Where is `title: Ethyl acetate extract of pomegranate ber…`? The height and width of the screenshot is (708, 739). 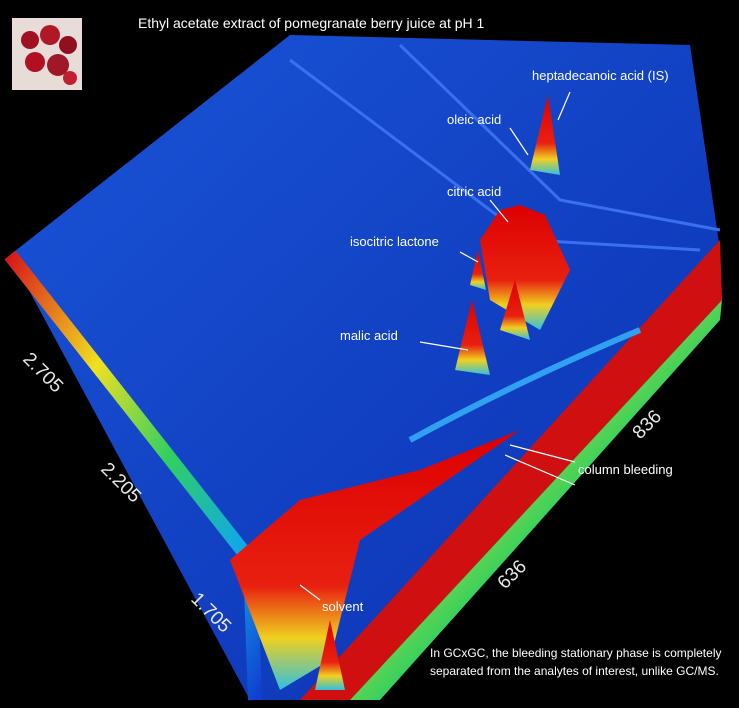 title: Ethyl acetate extract of pomegranate ber… is located at coordinates (311, 23).